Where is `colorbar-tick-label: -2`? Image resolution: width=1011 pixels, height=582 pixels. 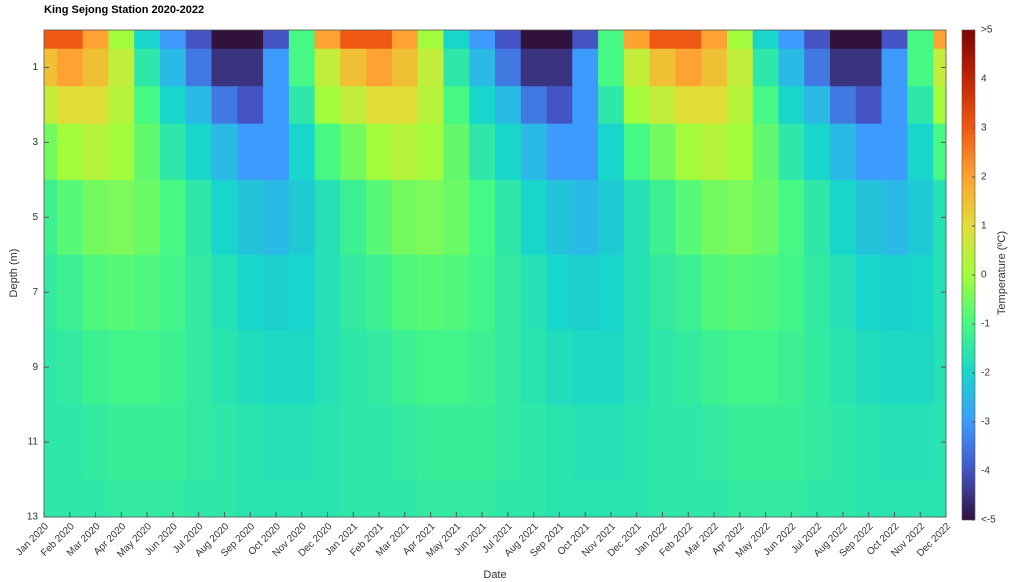
colorbar-tick-label: -2 is located at coordinates (985, 373).